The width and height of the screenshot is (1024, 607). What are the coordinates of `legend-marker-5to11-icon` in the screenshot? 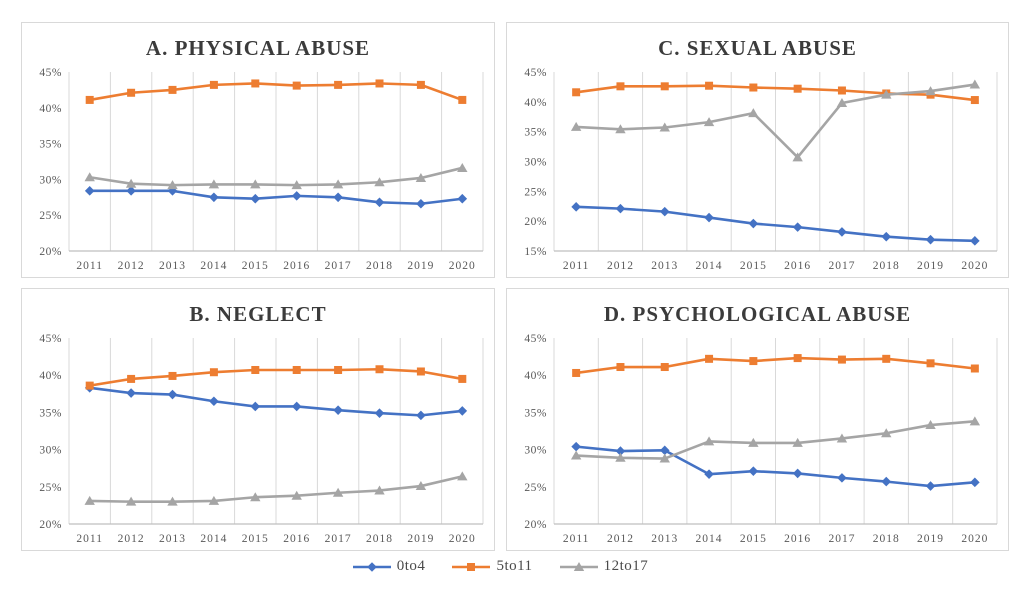 It's located at (471, 566).